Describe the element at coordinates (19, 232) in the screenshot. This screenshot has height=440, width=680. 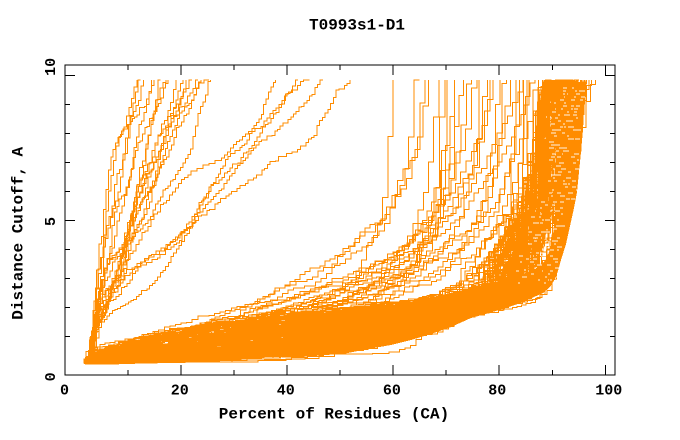
I see `svg-text: Distance Cutoff, A` at that location.